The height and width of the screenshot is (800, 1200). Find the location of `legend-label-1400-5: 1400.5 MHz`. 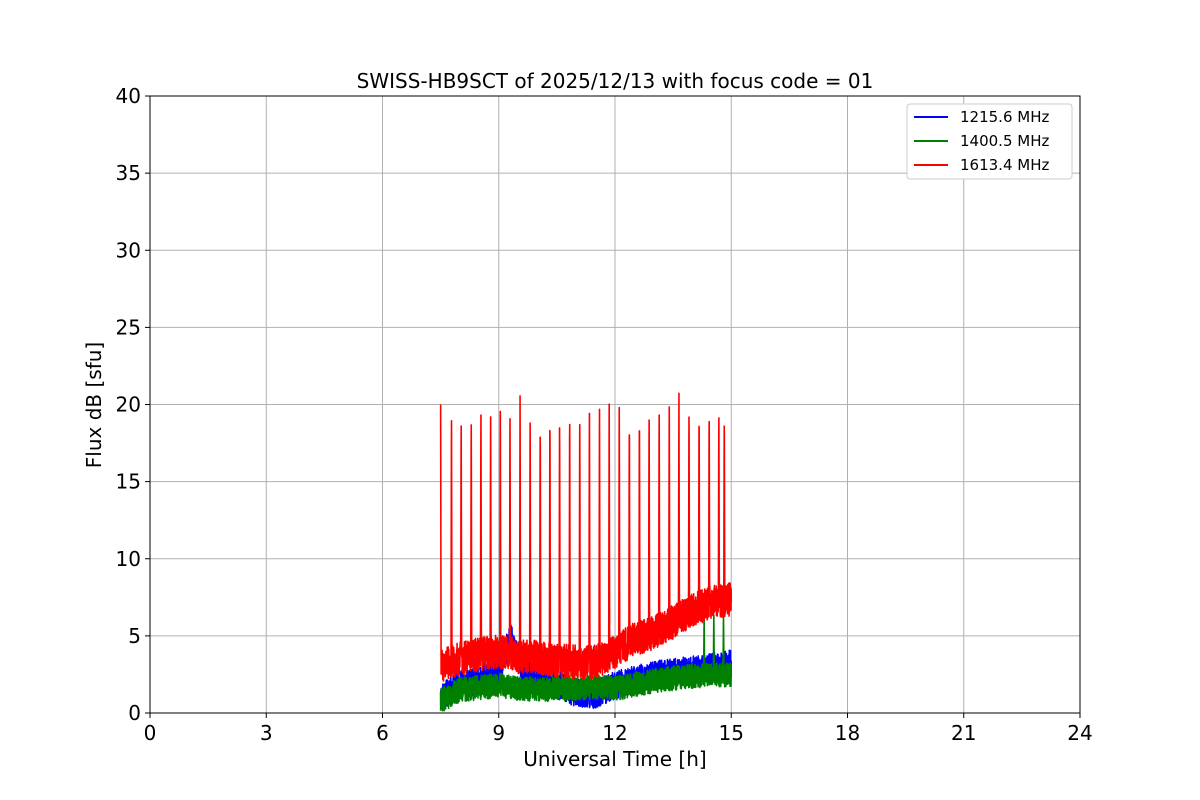

legend-label-1400-5: 1400.5 MHz is located at coordinates (1004, 141).